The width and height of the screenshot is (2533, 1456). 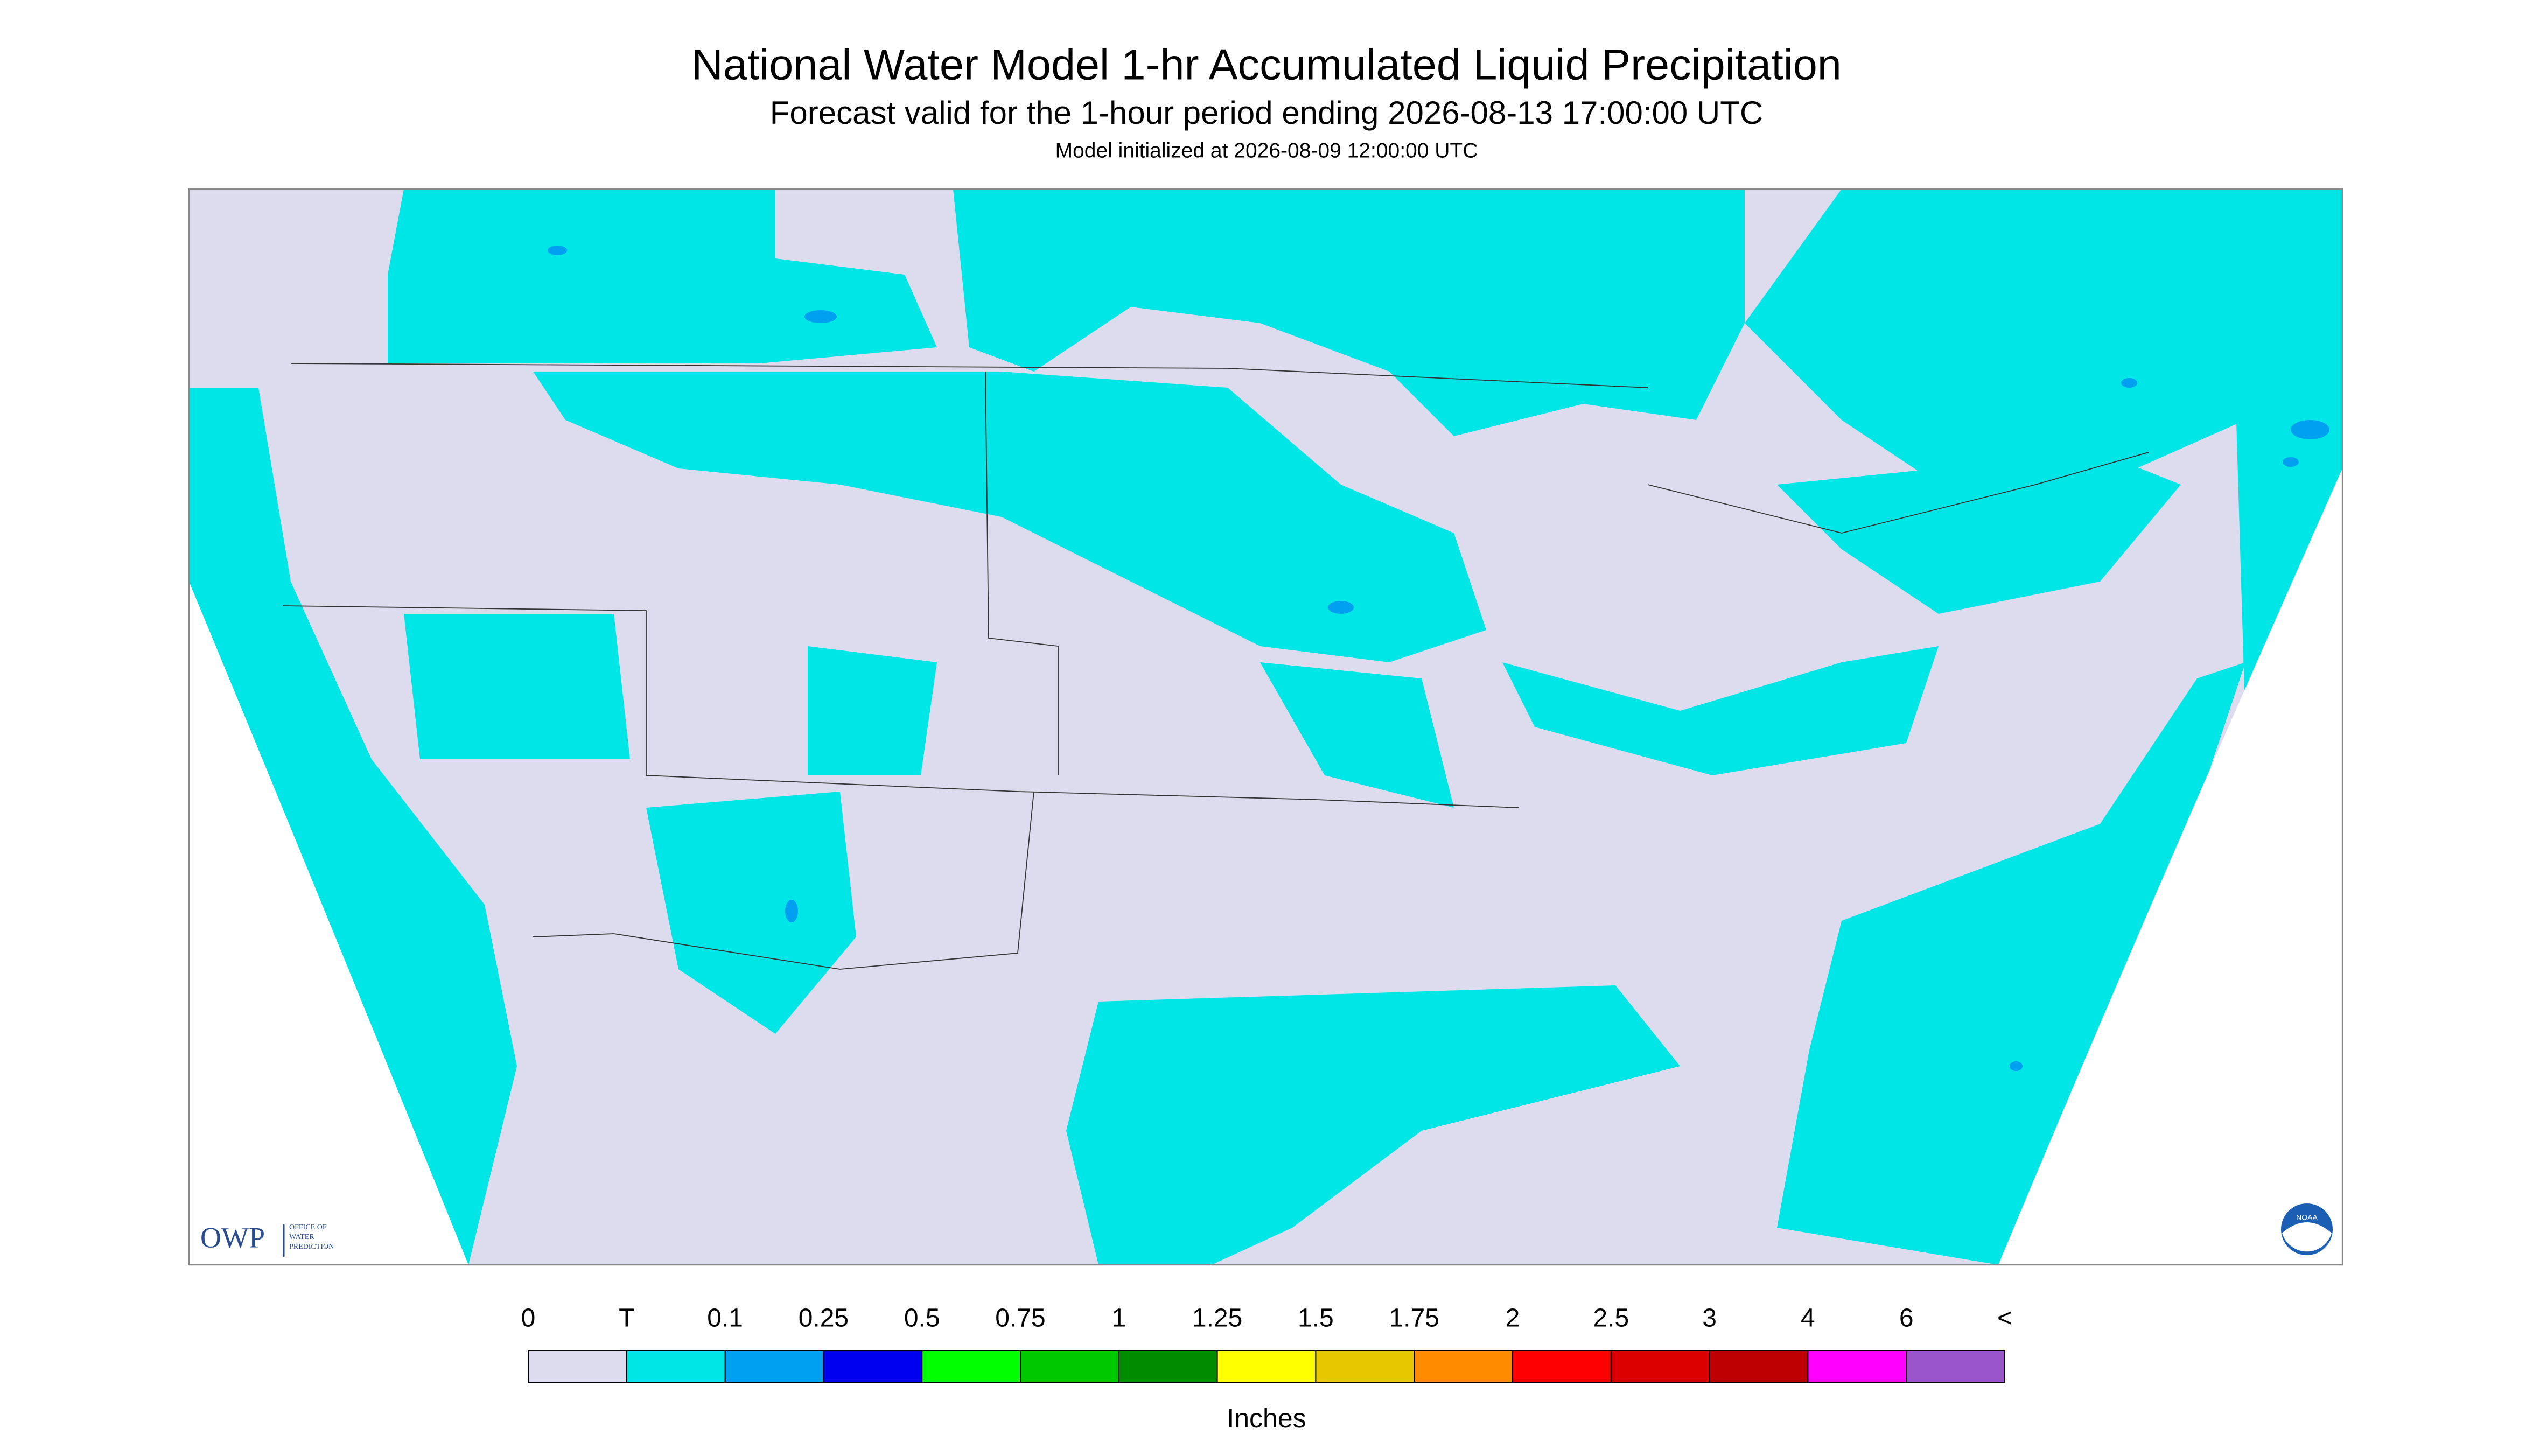 I want to click on legend-label: 0.25, so click(x=824, y=1318).